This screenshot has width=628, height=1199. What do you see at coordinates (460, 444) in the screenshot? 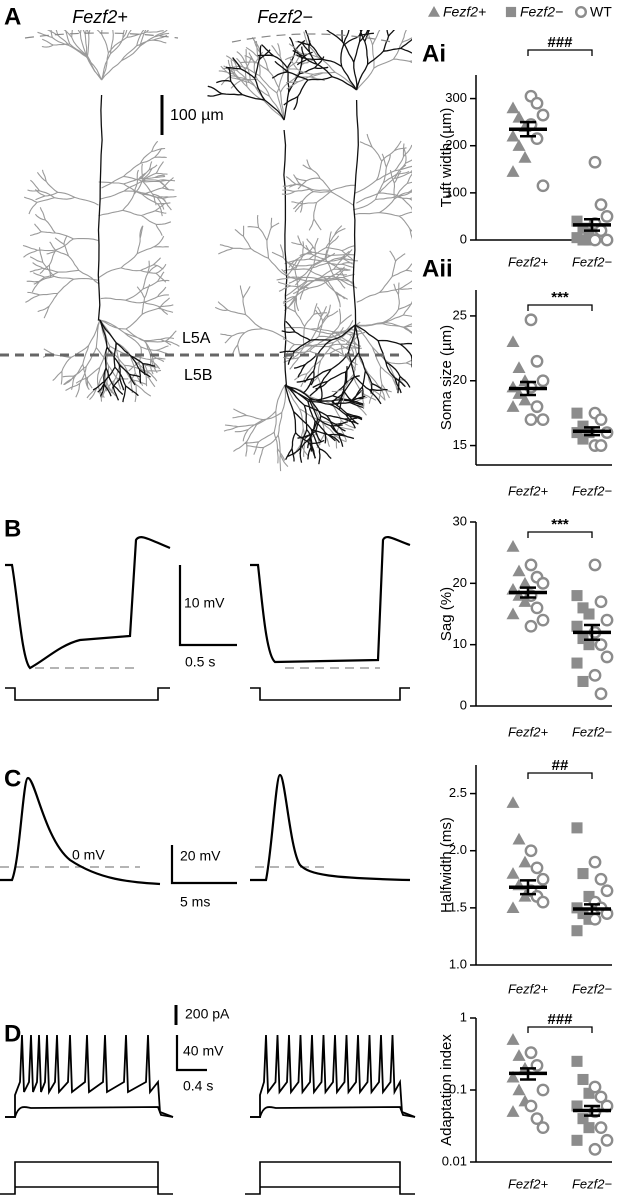
I see `y-tick-label: 15` at bounding box center [460, 444].